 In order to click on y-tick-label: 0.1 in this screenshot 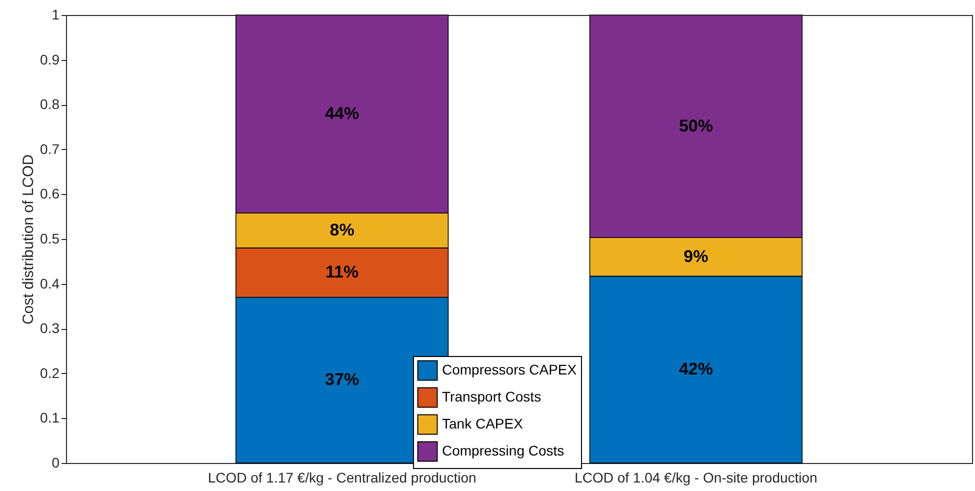, I will do `click(50, 418)`.